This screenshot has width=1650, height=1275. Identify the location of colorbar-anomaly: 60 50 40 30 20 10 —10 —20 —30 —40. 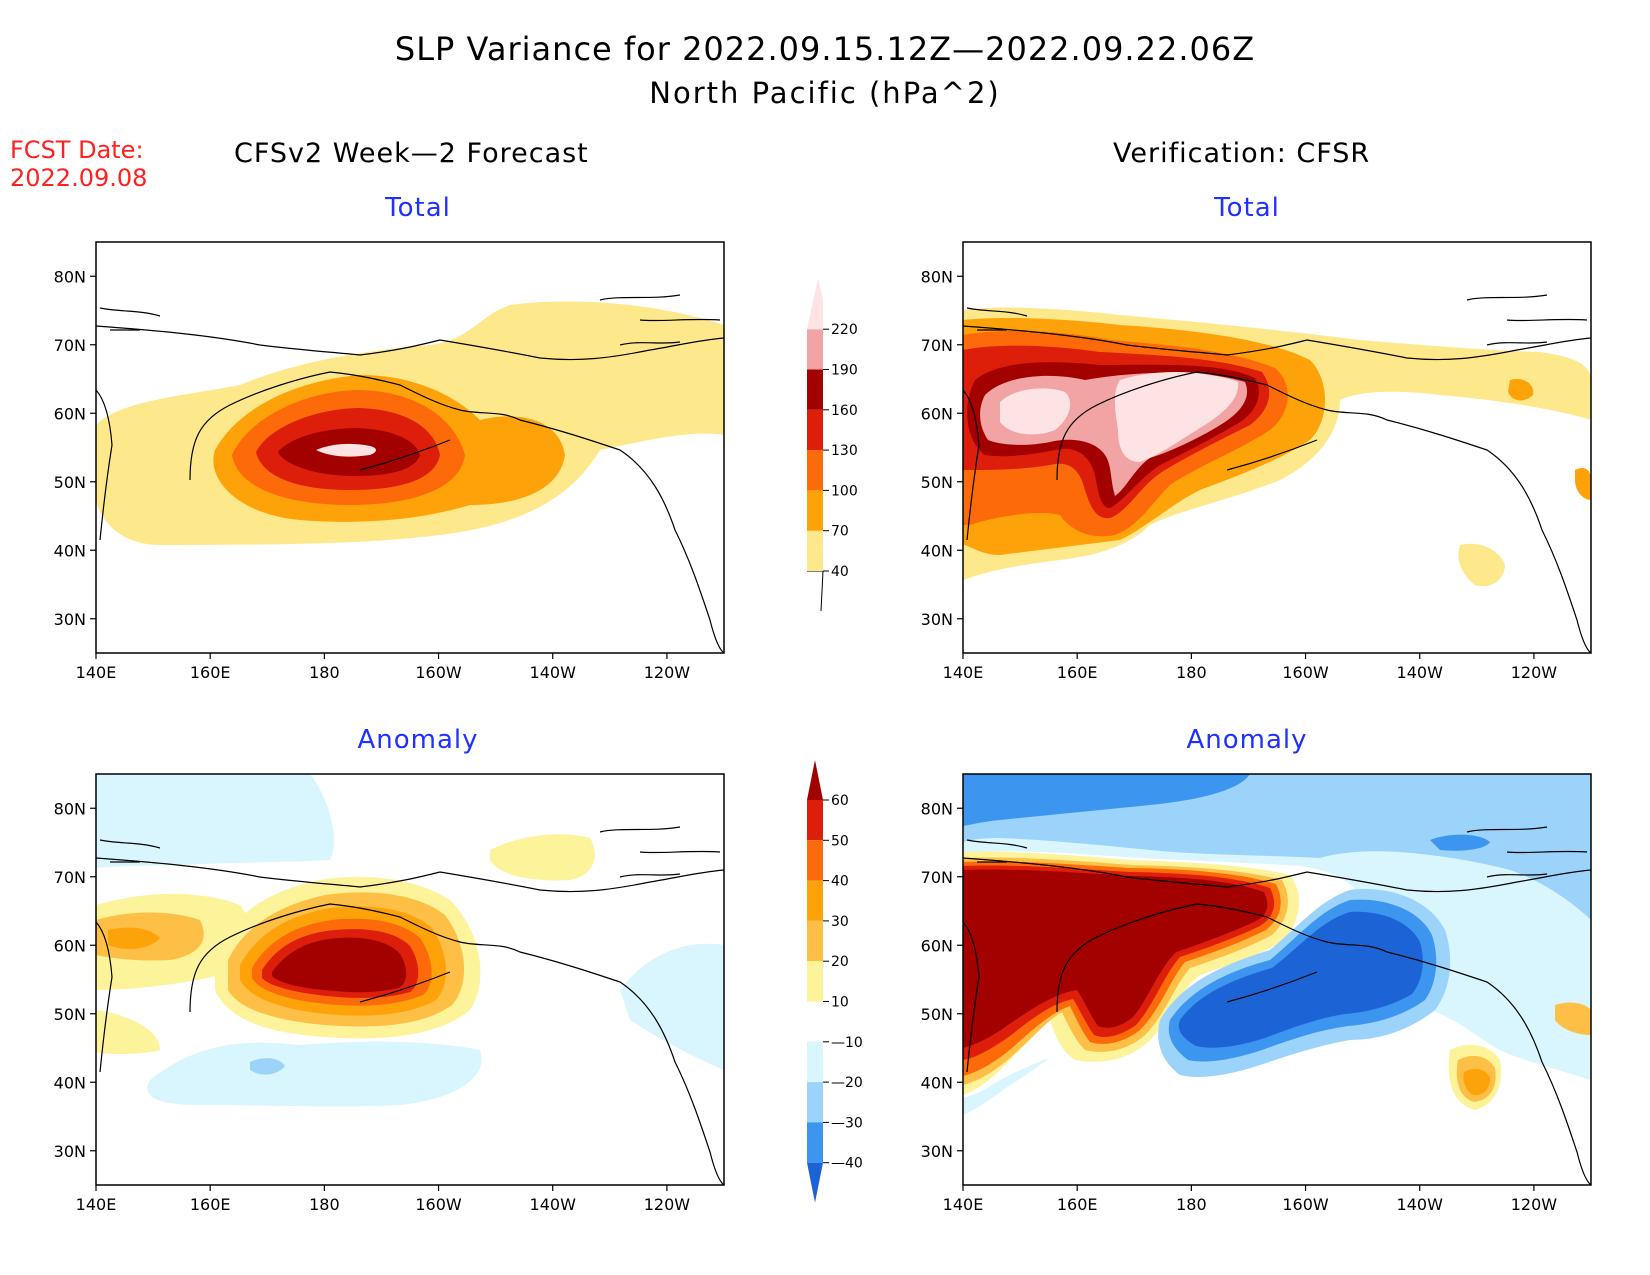
(835, 981).